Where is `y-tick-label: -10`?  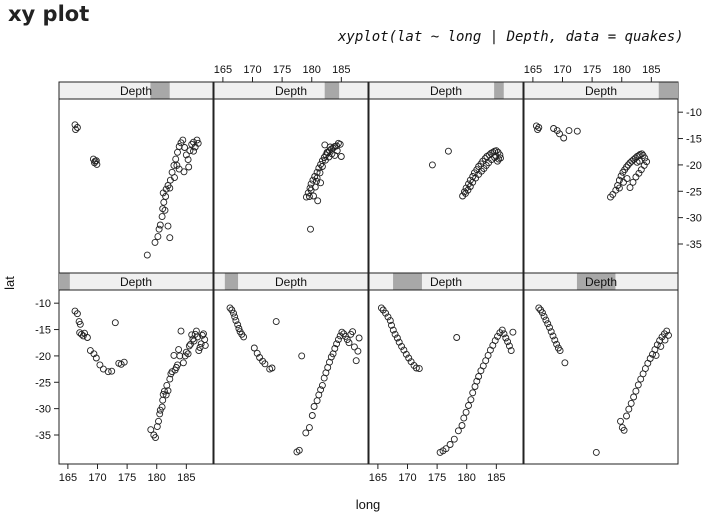
y-tick-label: -10 is located at coordinates (694, 113).